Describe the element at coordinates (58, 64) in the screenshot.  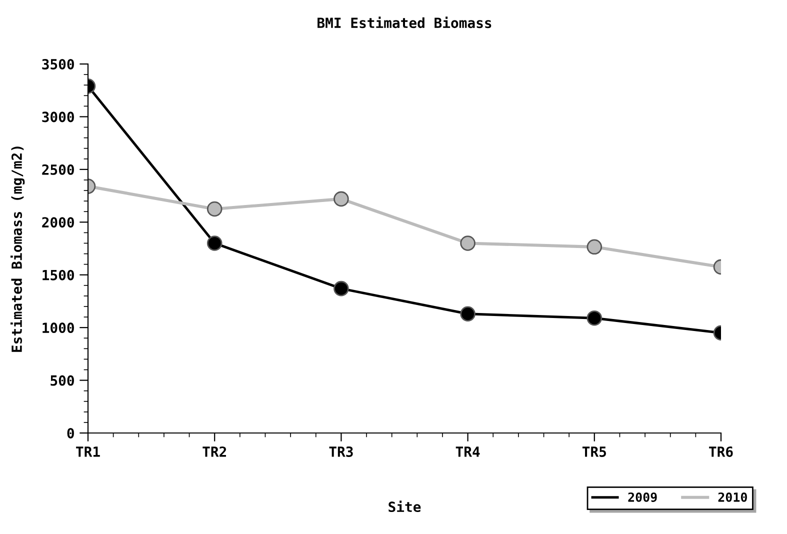
I see `y-tick-label: 3500` at that location.